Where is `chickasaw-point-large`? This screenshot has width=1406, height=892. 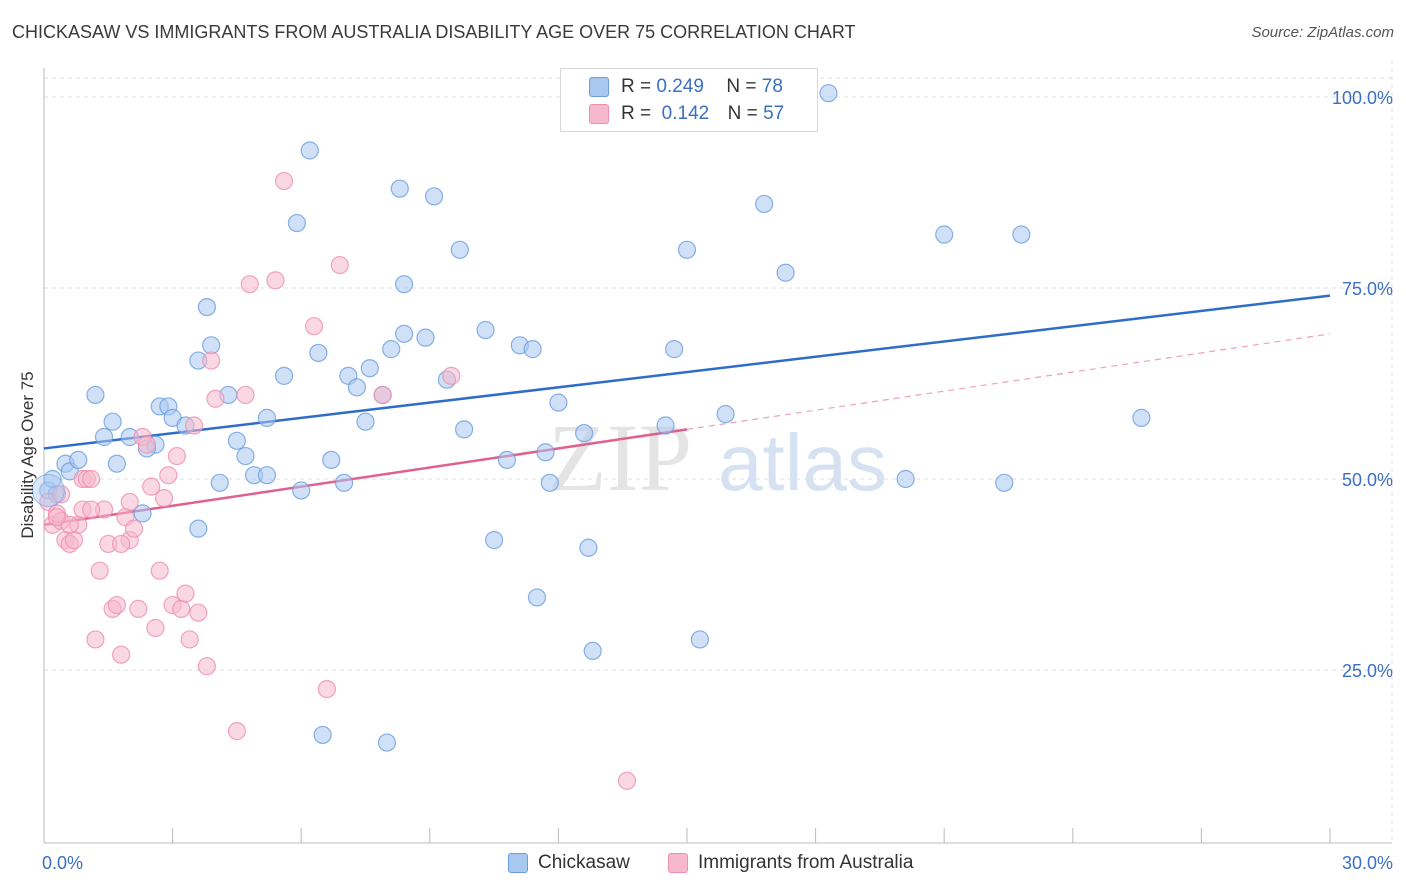 chickasaw-point-large is located at coordinates (48, 490).